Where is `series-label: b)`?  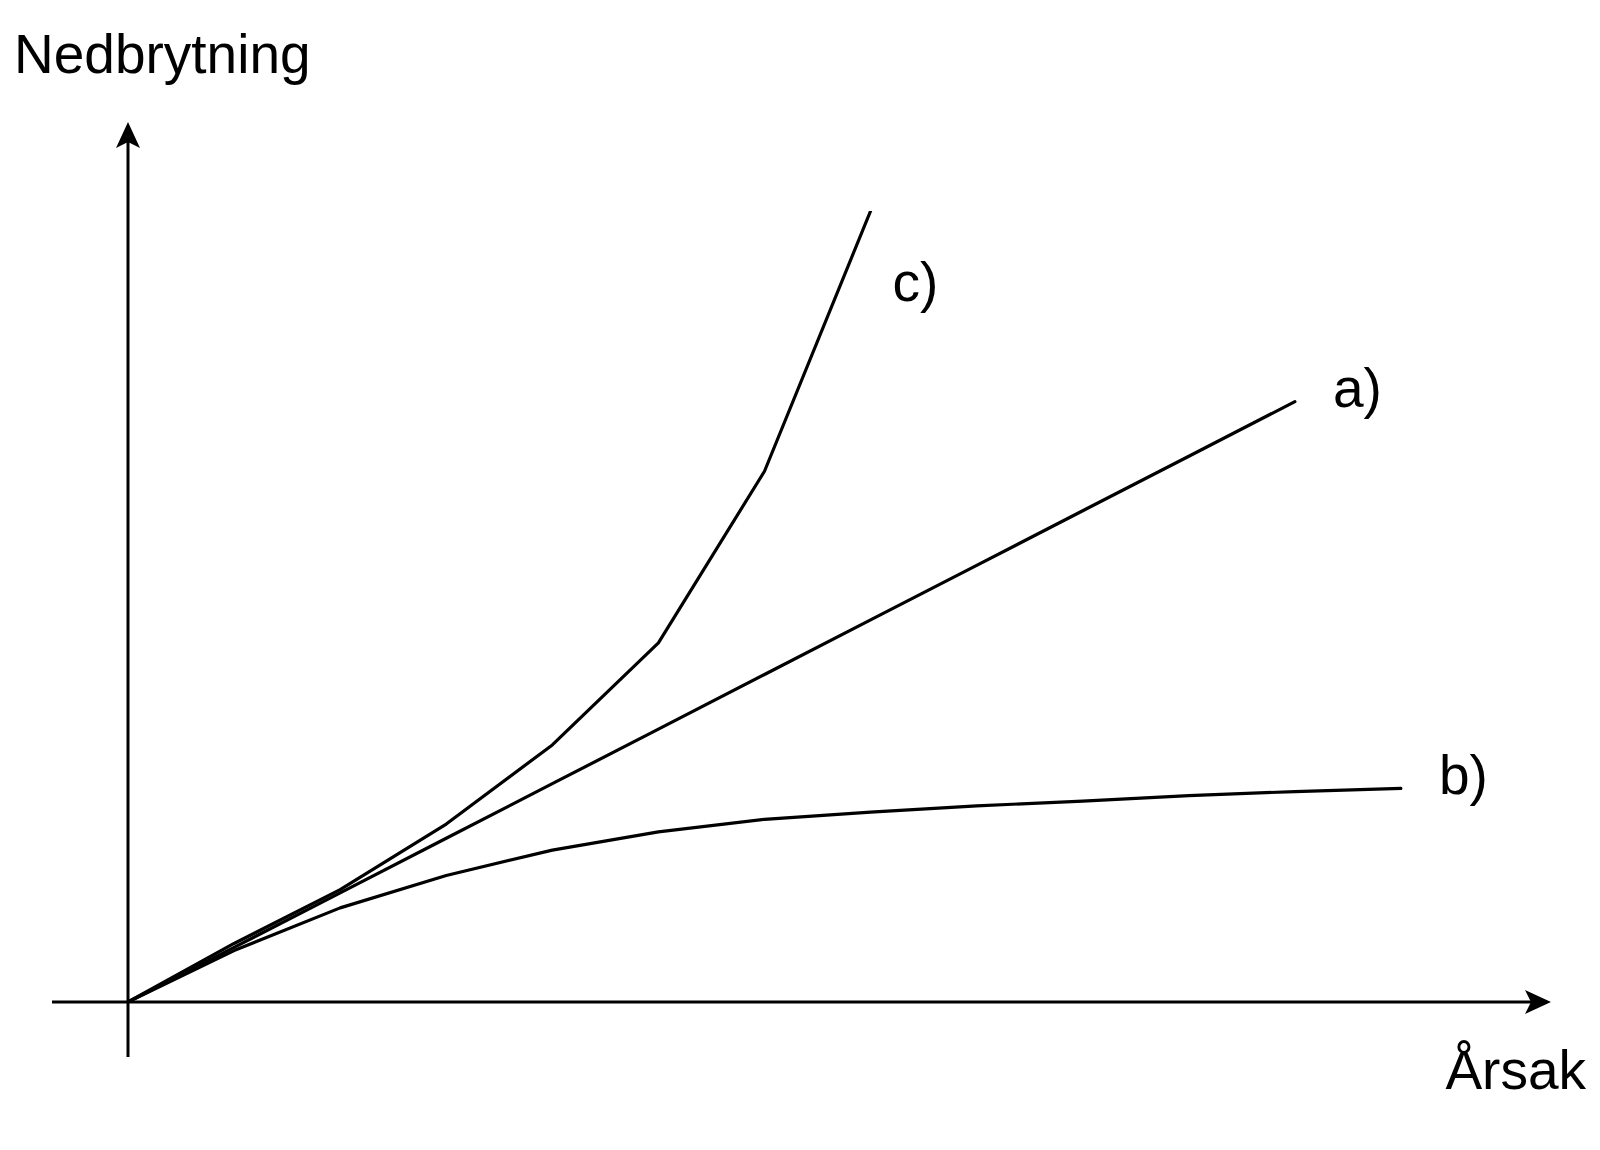
series-label: b) is located at coordinates (1463, 774).